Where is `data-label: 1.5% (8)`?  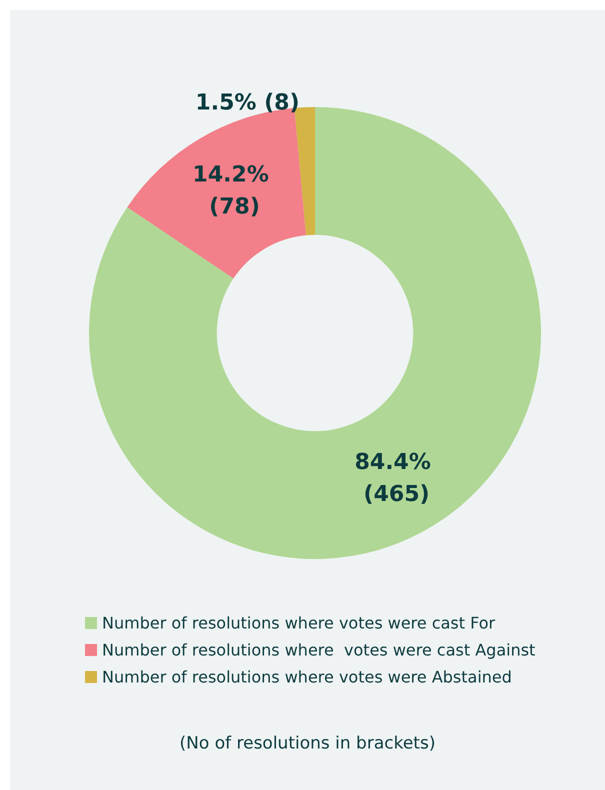 data-label: 1.5% (8) is located at coordinates (247, 103).